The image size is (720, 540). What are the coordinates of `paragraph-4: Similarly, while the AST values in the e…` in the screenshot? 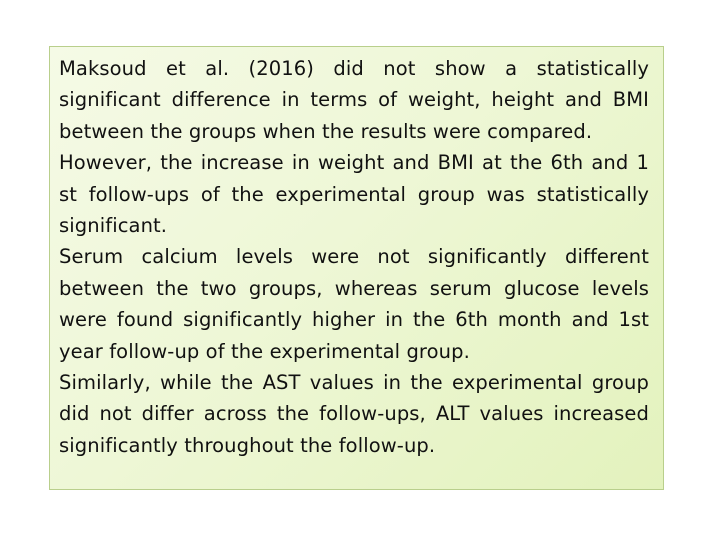 It's located at (354, 414).